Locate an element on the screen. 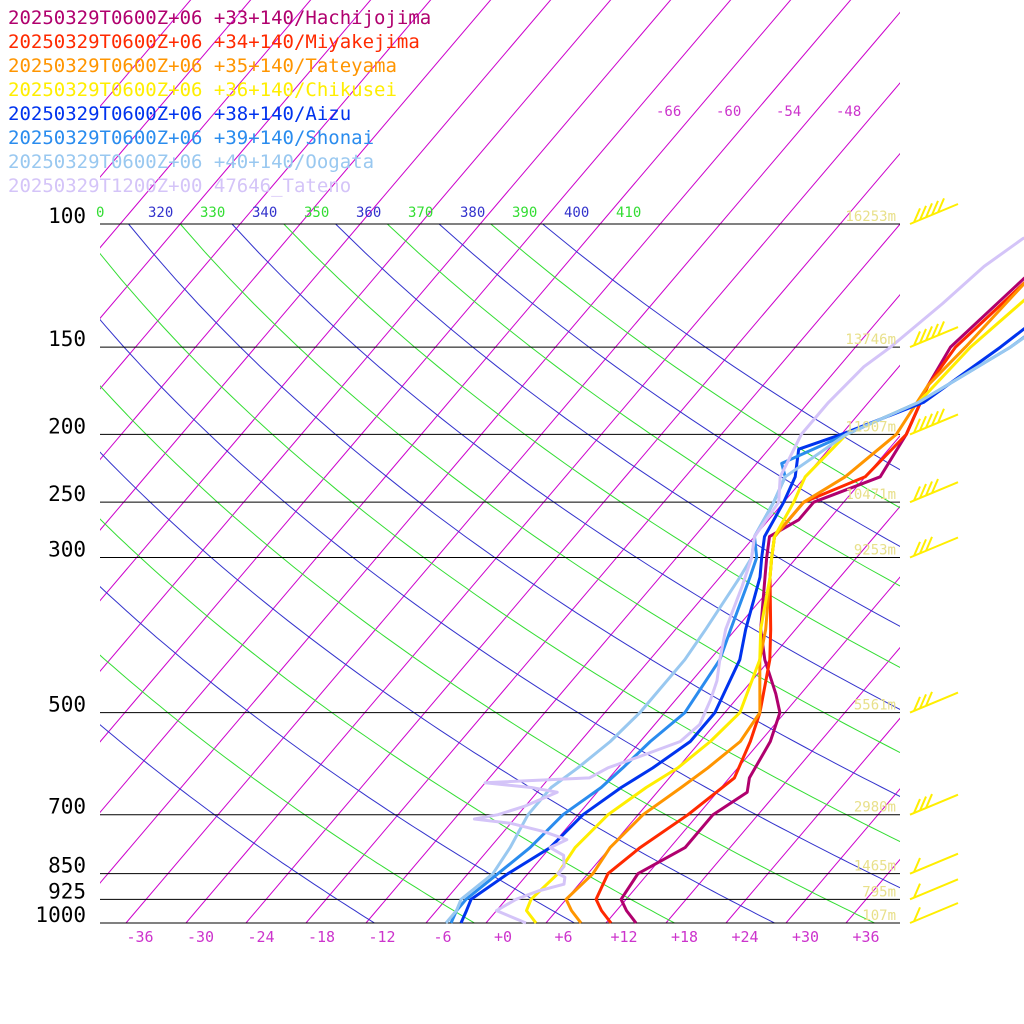 This screenshot has width=1024, height=1024. top-temp-label: -66 is located at coordinates (668, 112).